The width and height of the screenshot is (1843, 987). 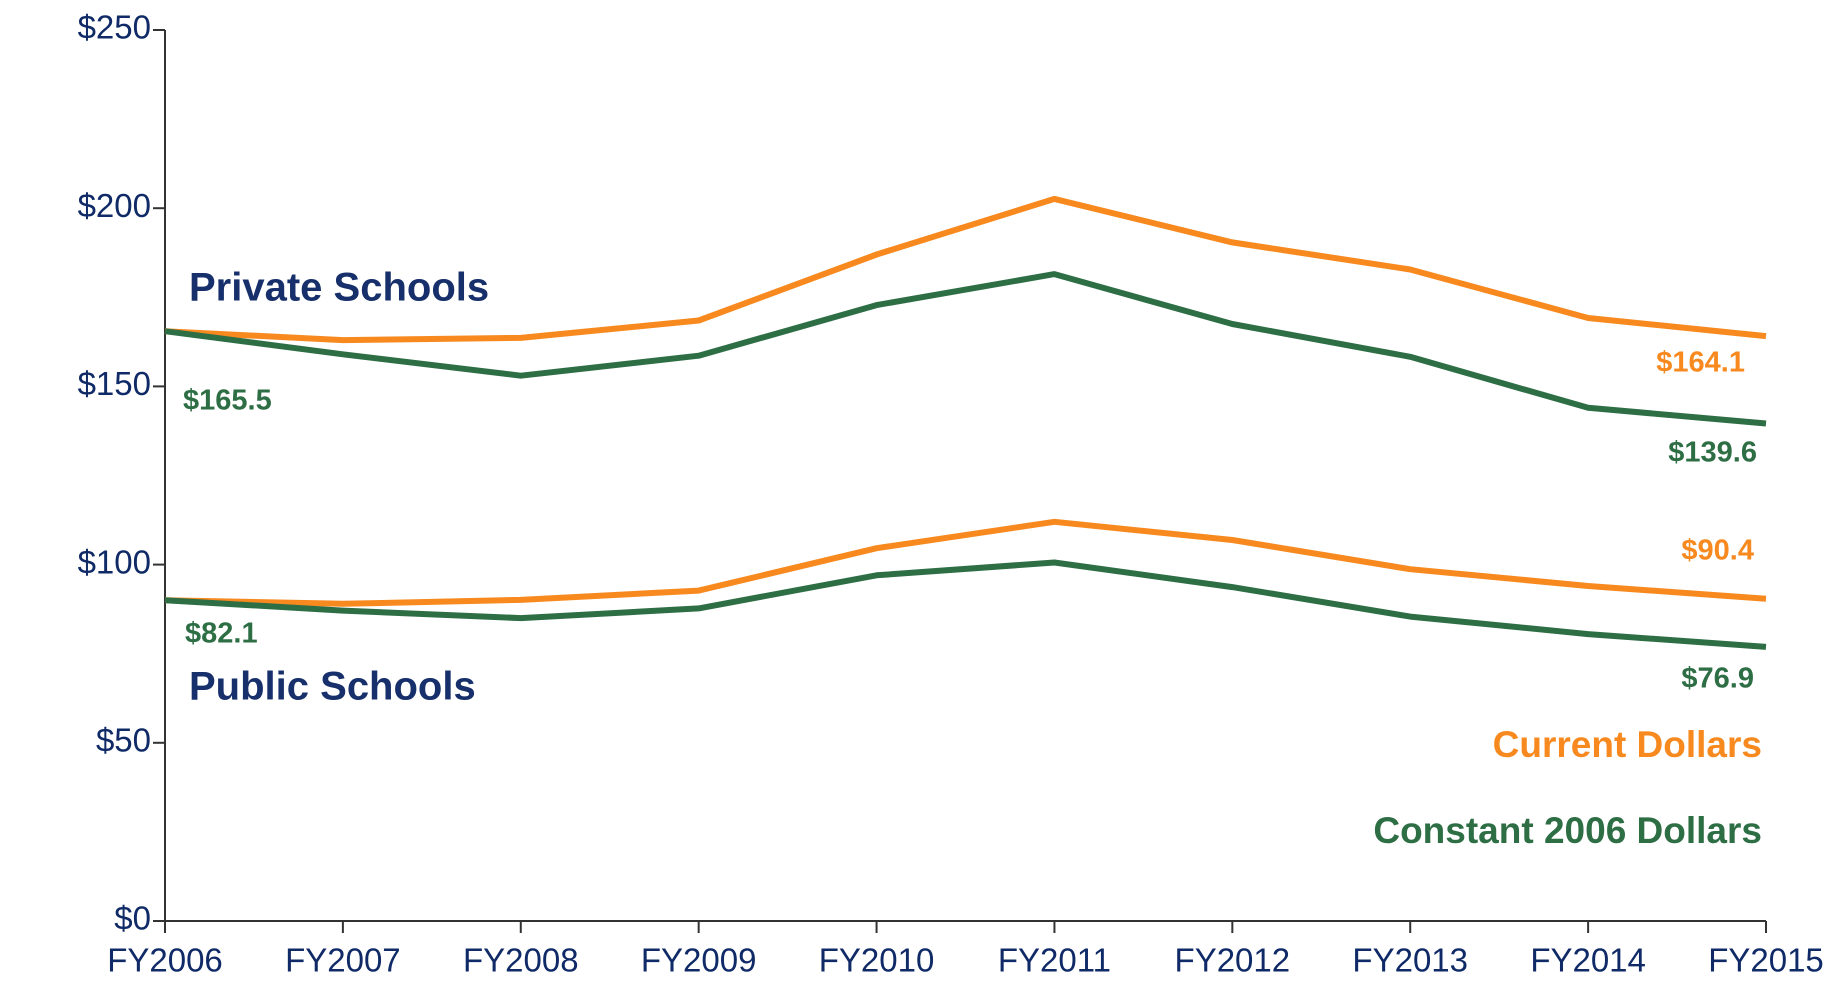 What do you see at coordinates (699, 960) in the screenshot?
I see `x-tick-label: FY2009` at bounding box center [699, 960].